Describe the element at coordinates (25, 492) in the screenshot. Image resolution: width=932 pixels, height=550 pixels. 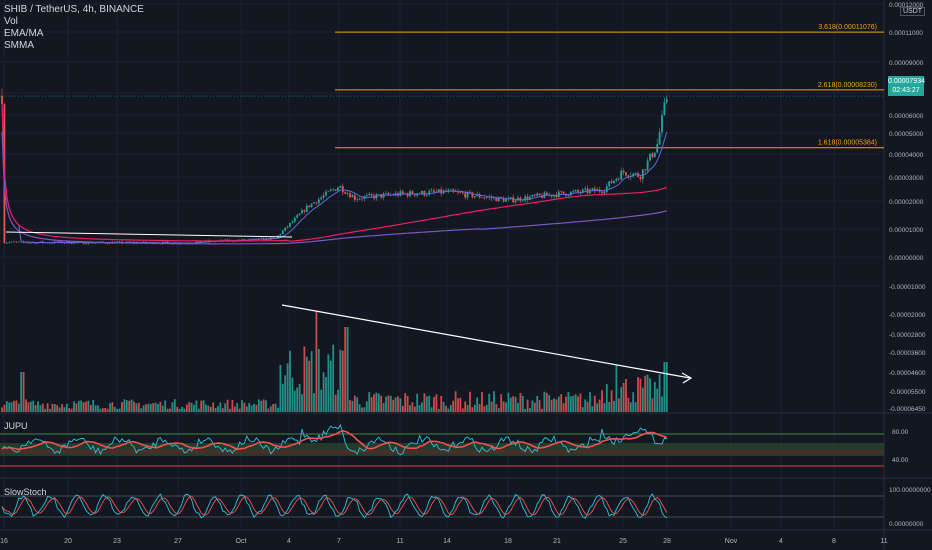
I see `slowstoch-label: SlowStoch` at that location.